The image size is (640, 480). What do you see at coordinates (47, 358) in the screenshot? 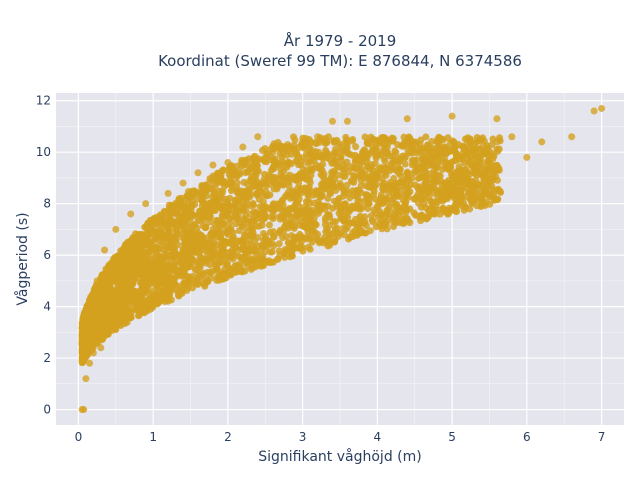
I see `y-tick-label: 2` at bounding box center [47, 358].